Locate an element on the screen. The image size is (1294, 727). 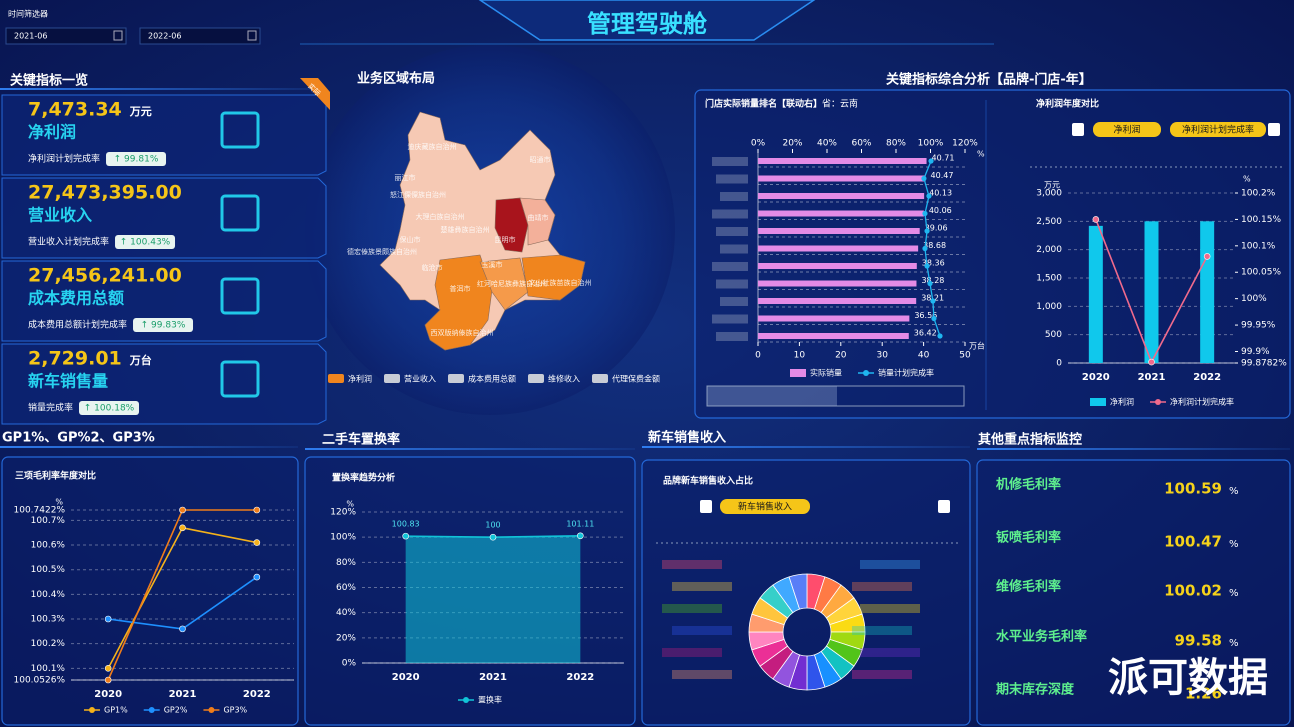
map-region is located at coordinates (504, 284).